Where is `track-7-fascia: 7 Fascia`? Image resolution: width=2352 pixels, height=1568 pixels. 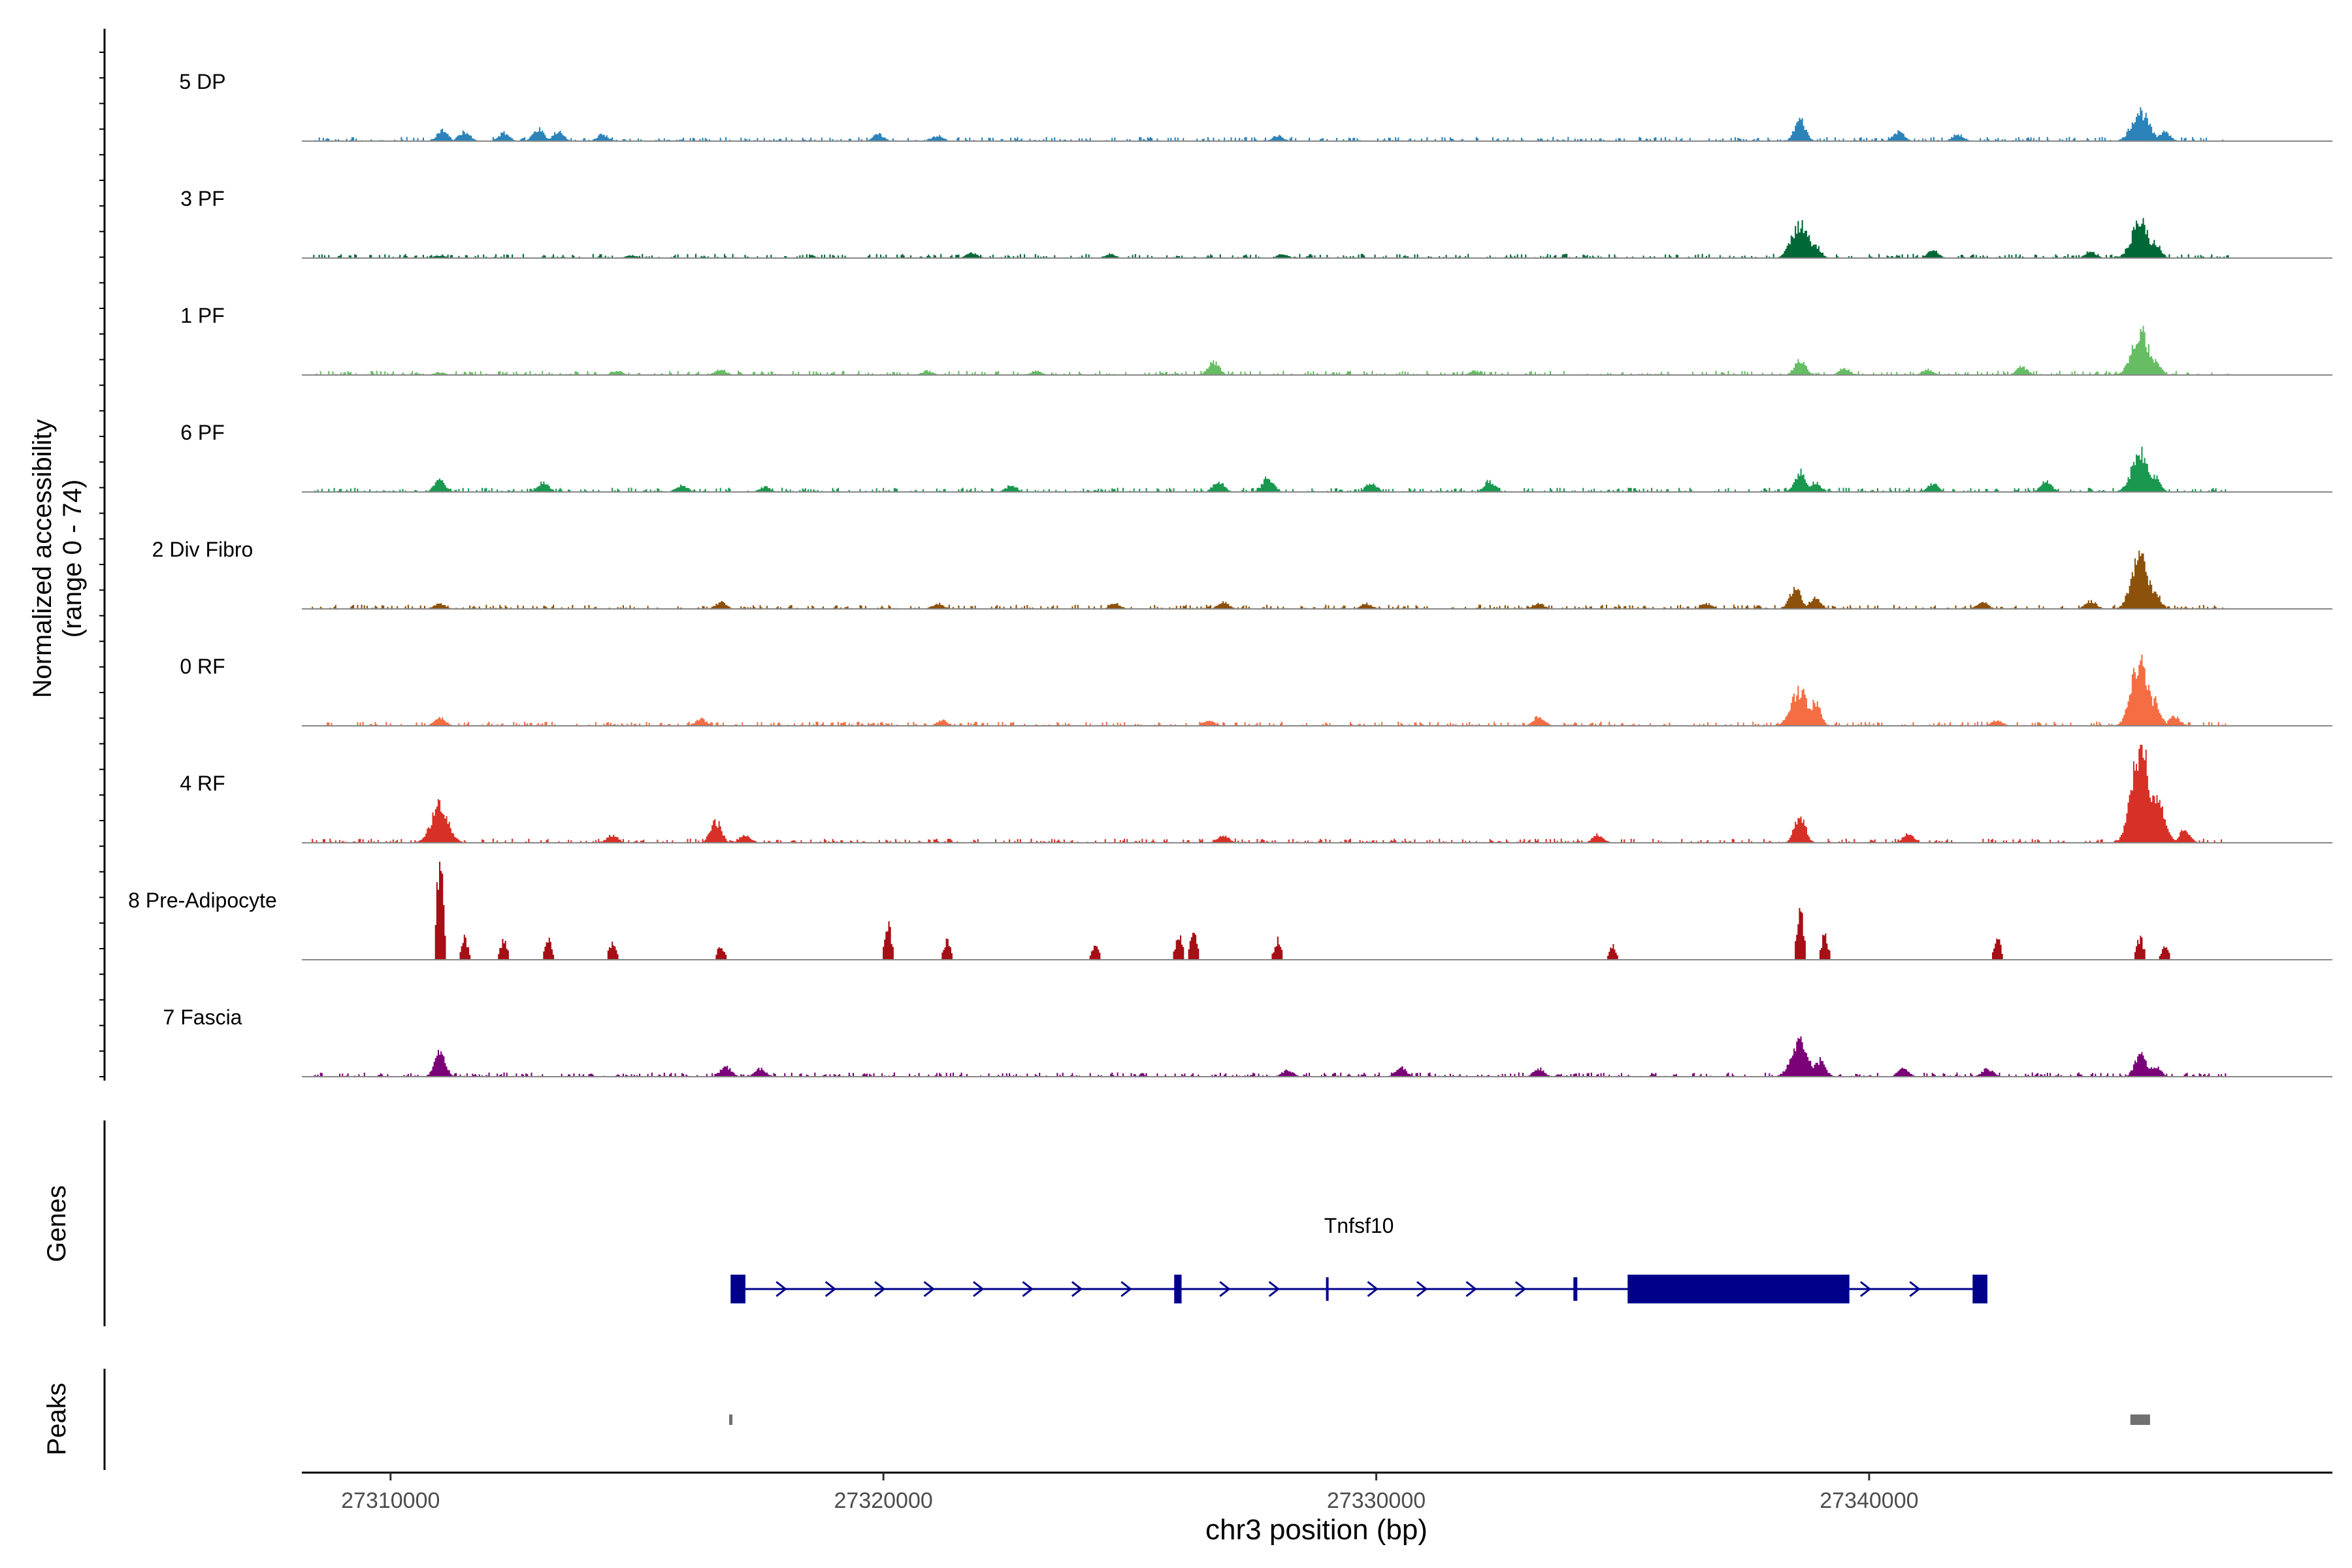
track-7-fascia: 7 Fascia is located at coordinates (1247, 1041).